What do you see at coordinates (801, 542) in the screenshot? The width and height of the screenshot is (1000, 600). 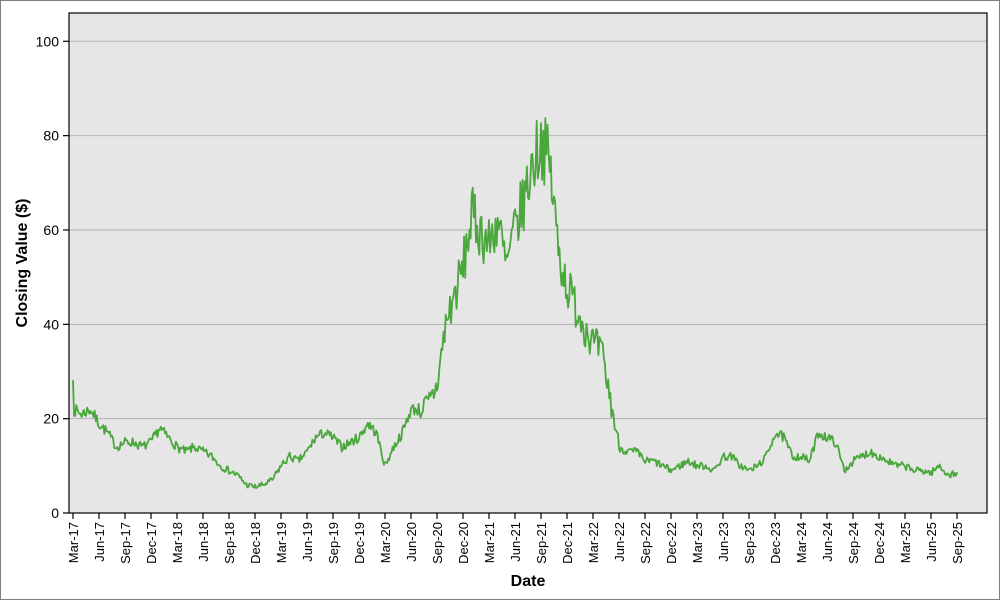 I see `x-tick-label: Mar-24` at bounding box center [801, 542].